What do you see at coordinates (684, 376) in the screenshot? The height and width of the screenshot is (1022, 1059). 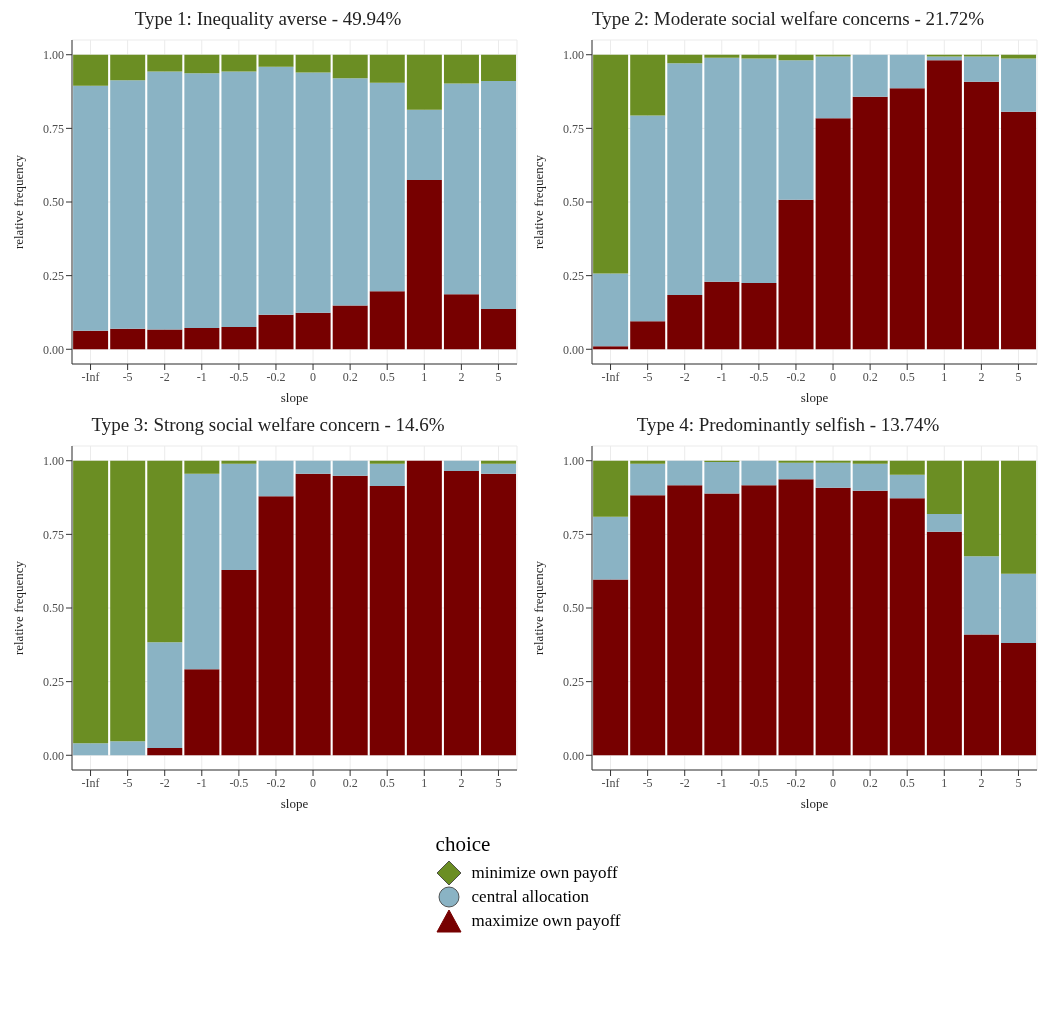 I see `x-tick-label: -2` at bounding box center [684, 376].